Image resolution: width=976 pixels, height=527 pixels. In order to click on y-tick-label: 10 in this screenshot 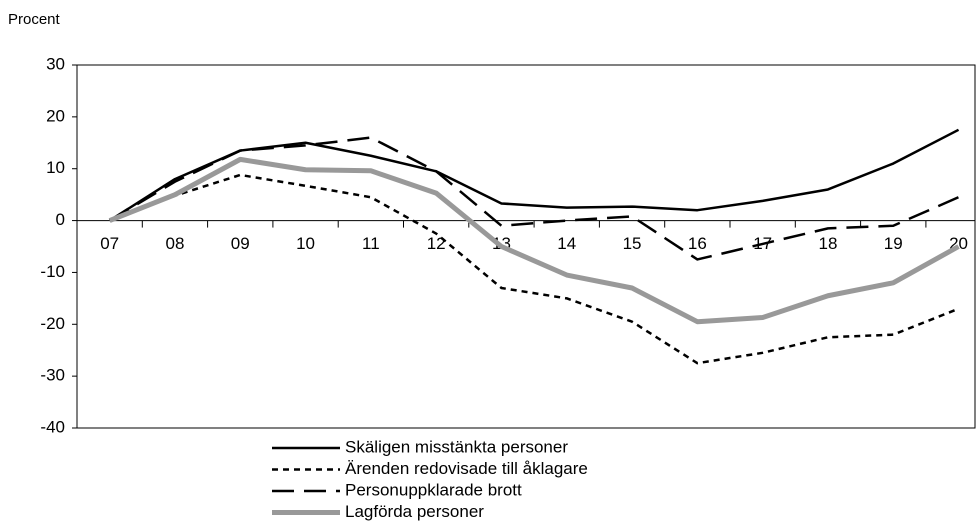, I will do `click(55, 167)`.